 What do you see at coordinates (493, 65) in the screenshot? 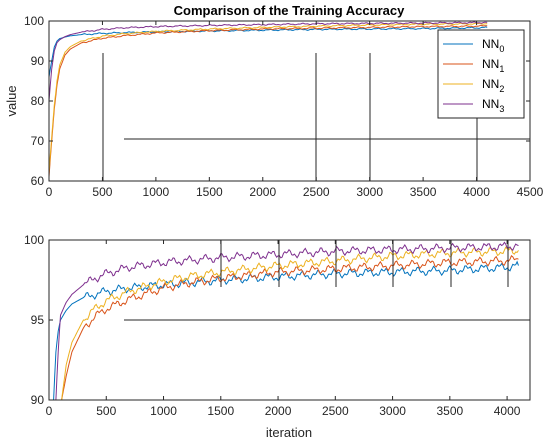
I see `legend-label-1: NN1` at bounding box center [493, 65].